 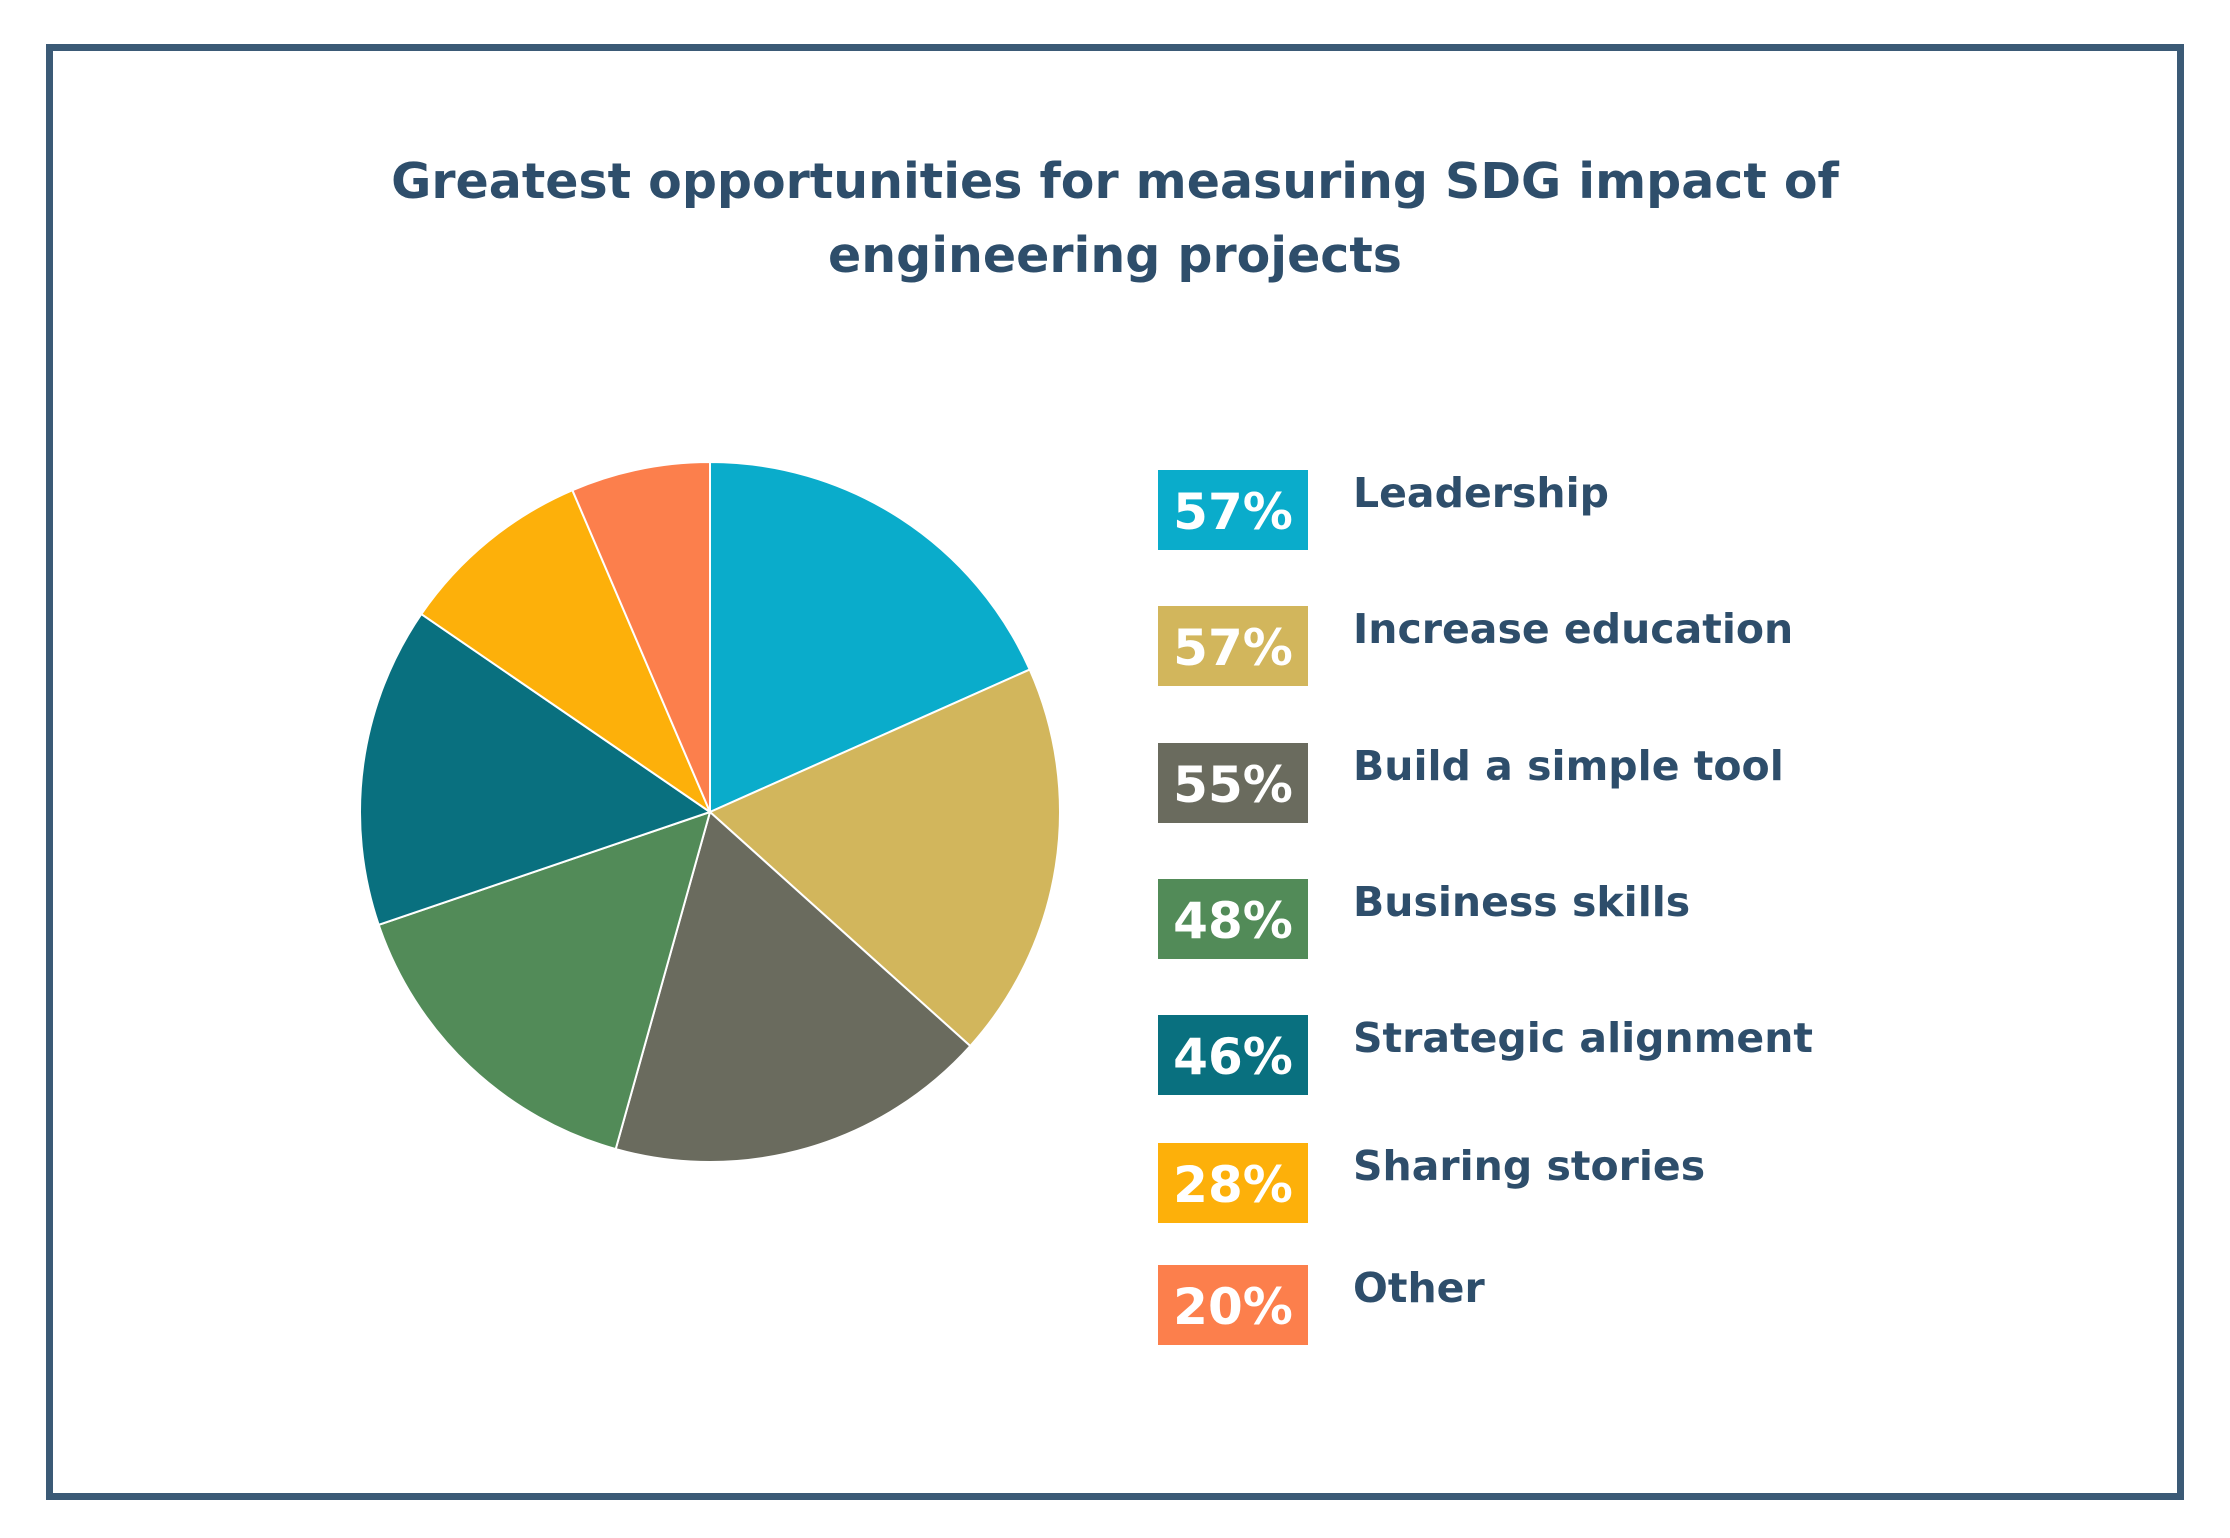 I want to click on pie-slice-other, so click(x=641, y=637).